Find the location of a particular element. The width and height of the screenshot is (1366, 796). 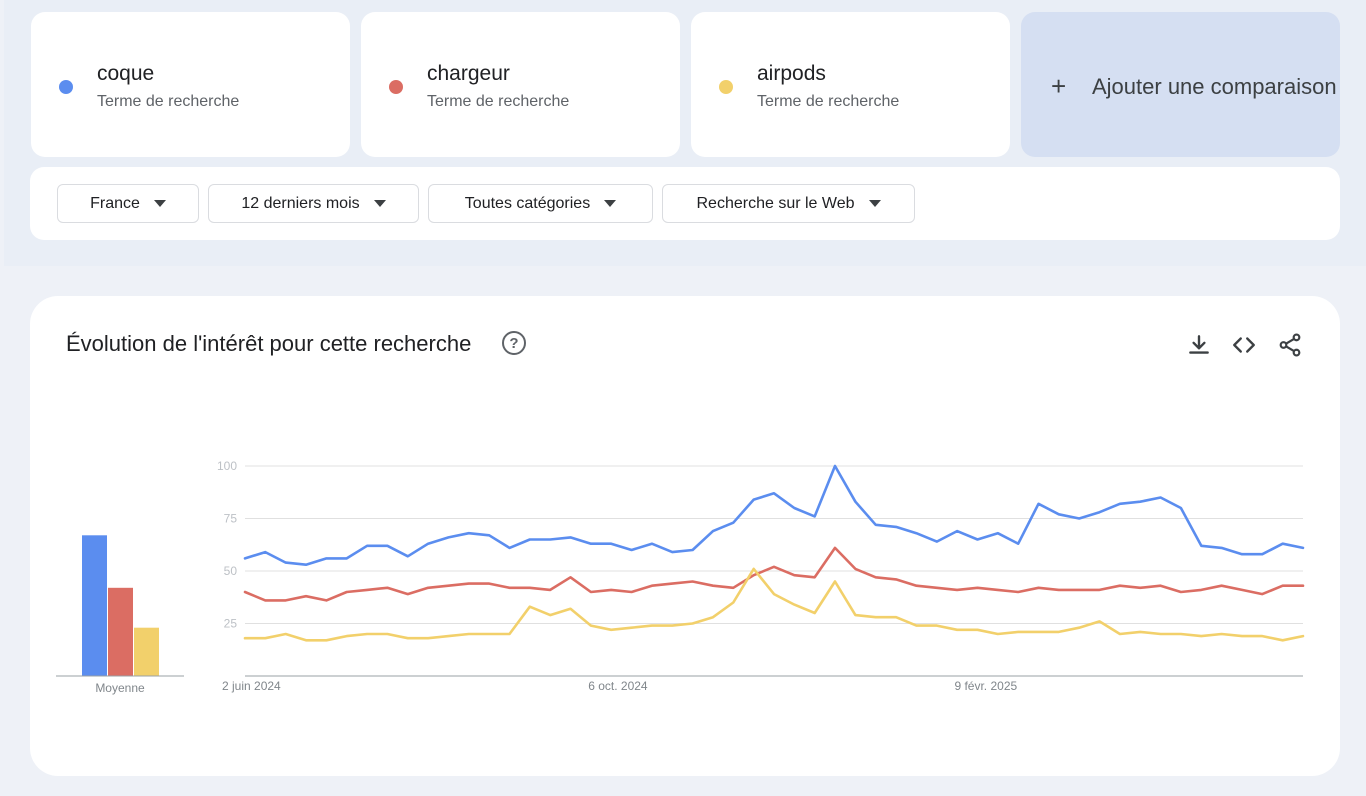

y-tick-label: 75 is located at coordinates (231, 519).